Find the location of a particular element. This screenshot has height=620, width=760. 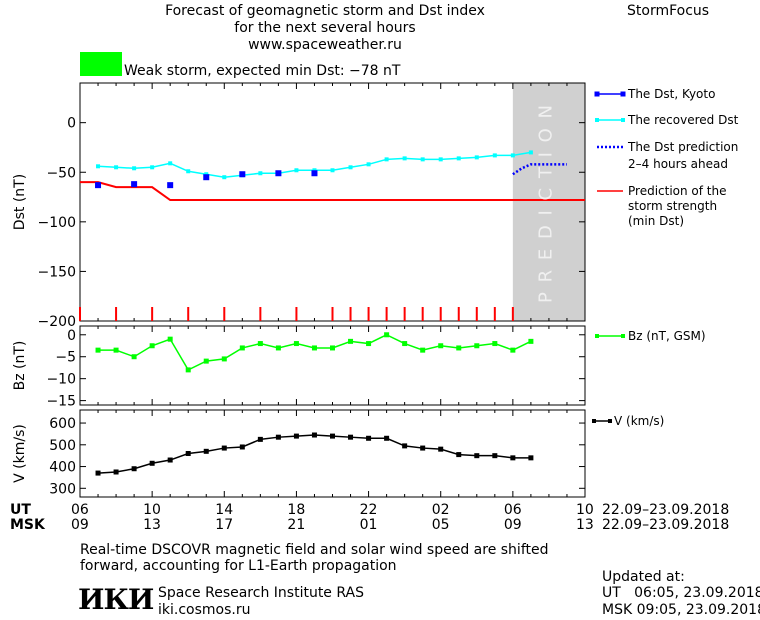

date-range-msk: 22.09–23.09.2018 is located at coordinates (666, 525).